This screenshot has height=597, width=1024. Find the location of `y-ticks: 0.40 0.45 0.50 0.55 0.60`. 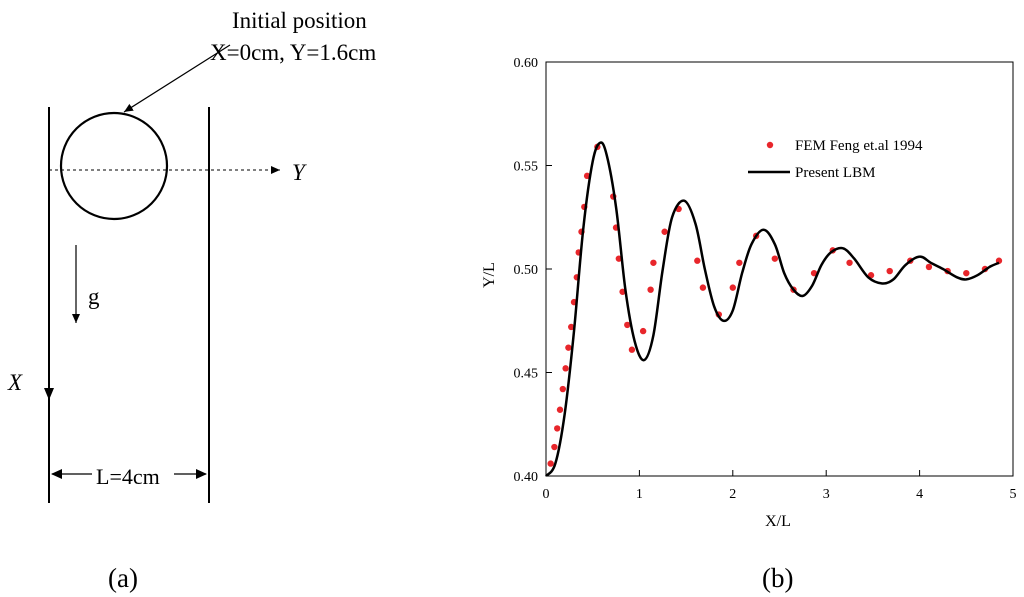

y-ticks: 0.40 0.45 0.50 0.55 0.60 is located at coordinates (533, 270).